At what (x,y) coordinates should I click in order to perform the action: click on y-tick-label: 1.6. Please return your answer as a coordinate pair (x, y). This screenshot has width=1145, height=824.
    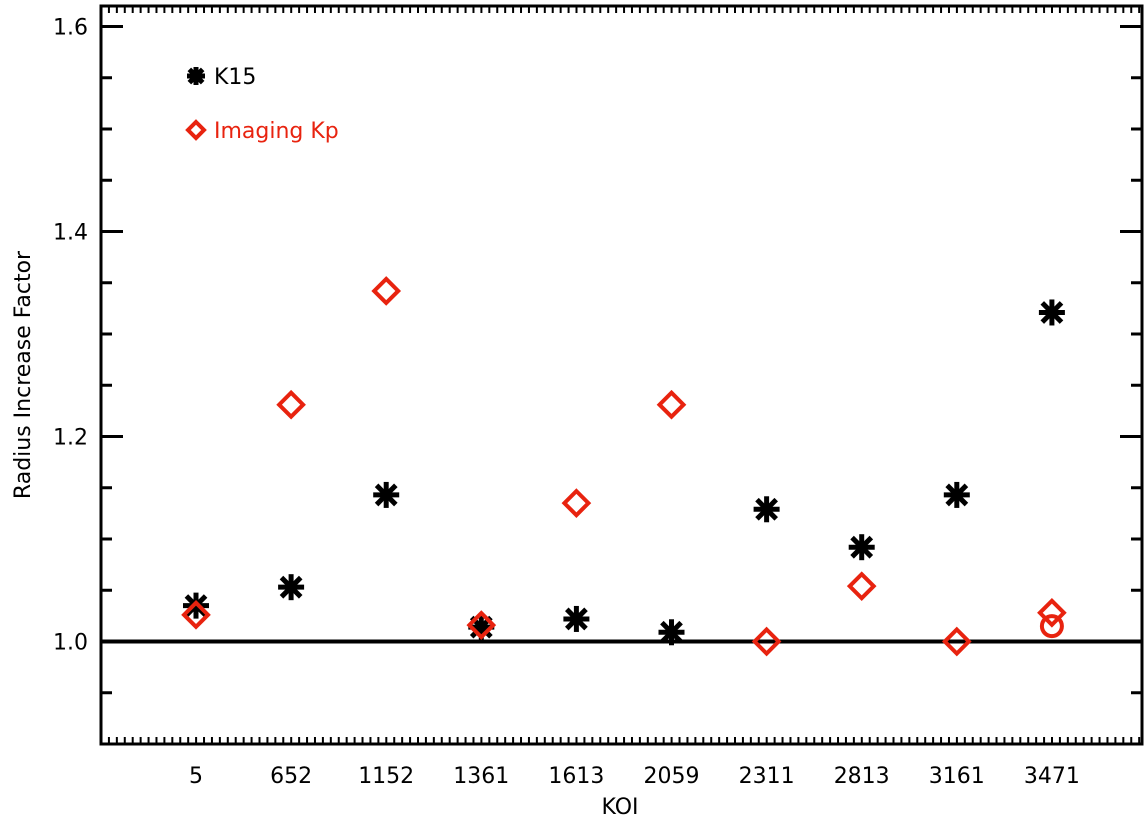
    Looking at the image, I should click on (70, 28).